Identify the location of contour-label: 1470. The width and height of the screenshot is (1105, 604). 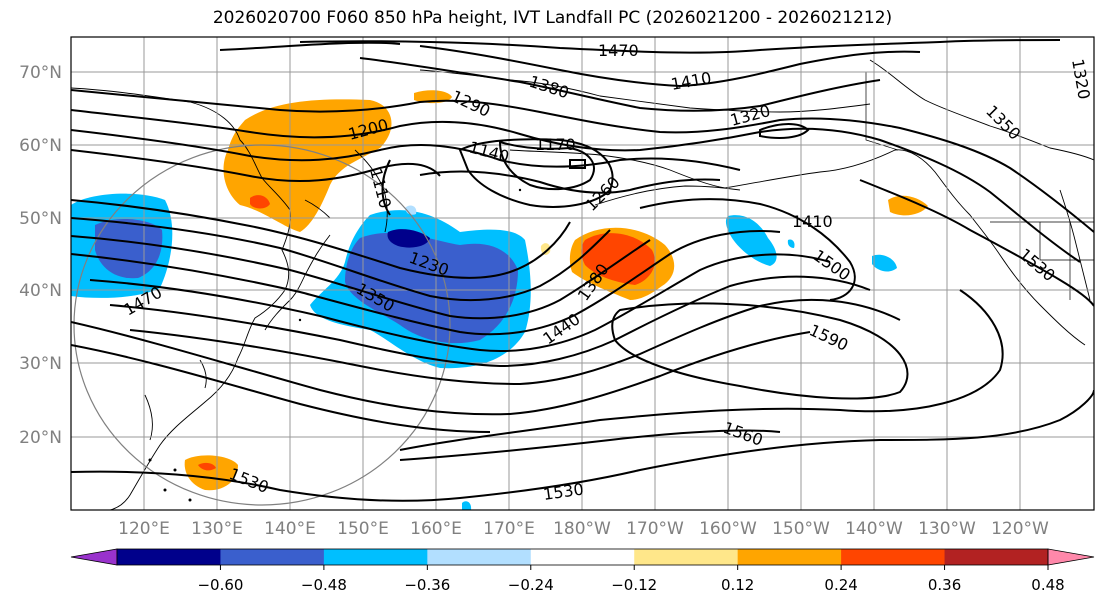
(618, 50).